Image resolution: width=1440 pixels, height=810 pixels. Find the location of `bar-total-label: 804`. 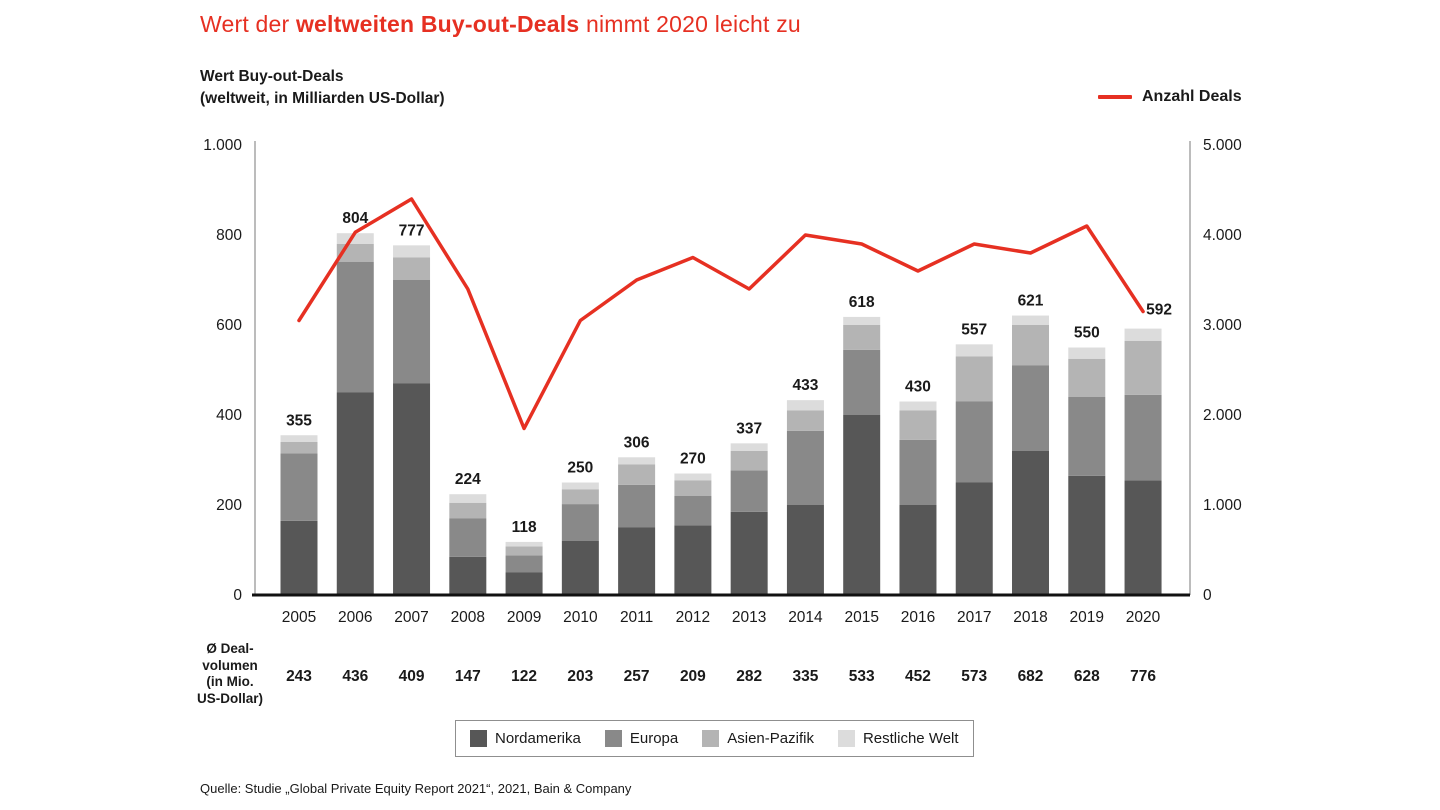

bar-total-label: 804 is located at coordinates (355, 218).